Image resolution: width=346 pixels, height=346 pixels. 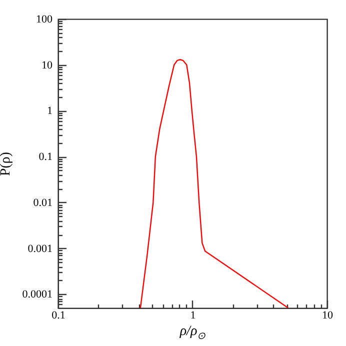 What do you see at coordinates (59, 316) in the screenshot?
I see `x-tick-label: 0.1` at bounding box center [59, 316].